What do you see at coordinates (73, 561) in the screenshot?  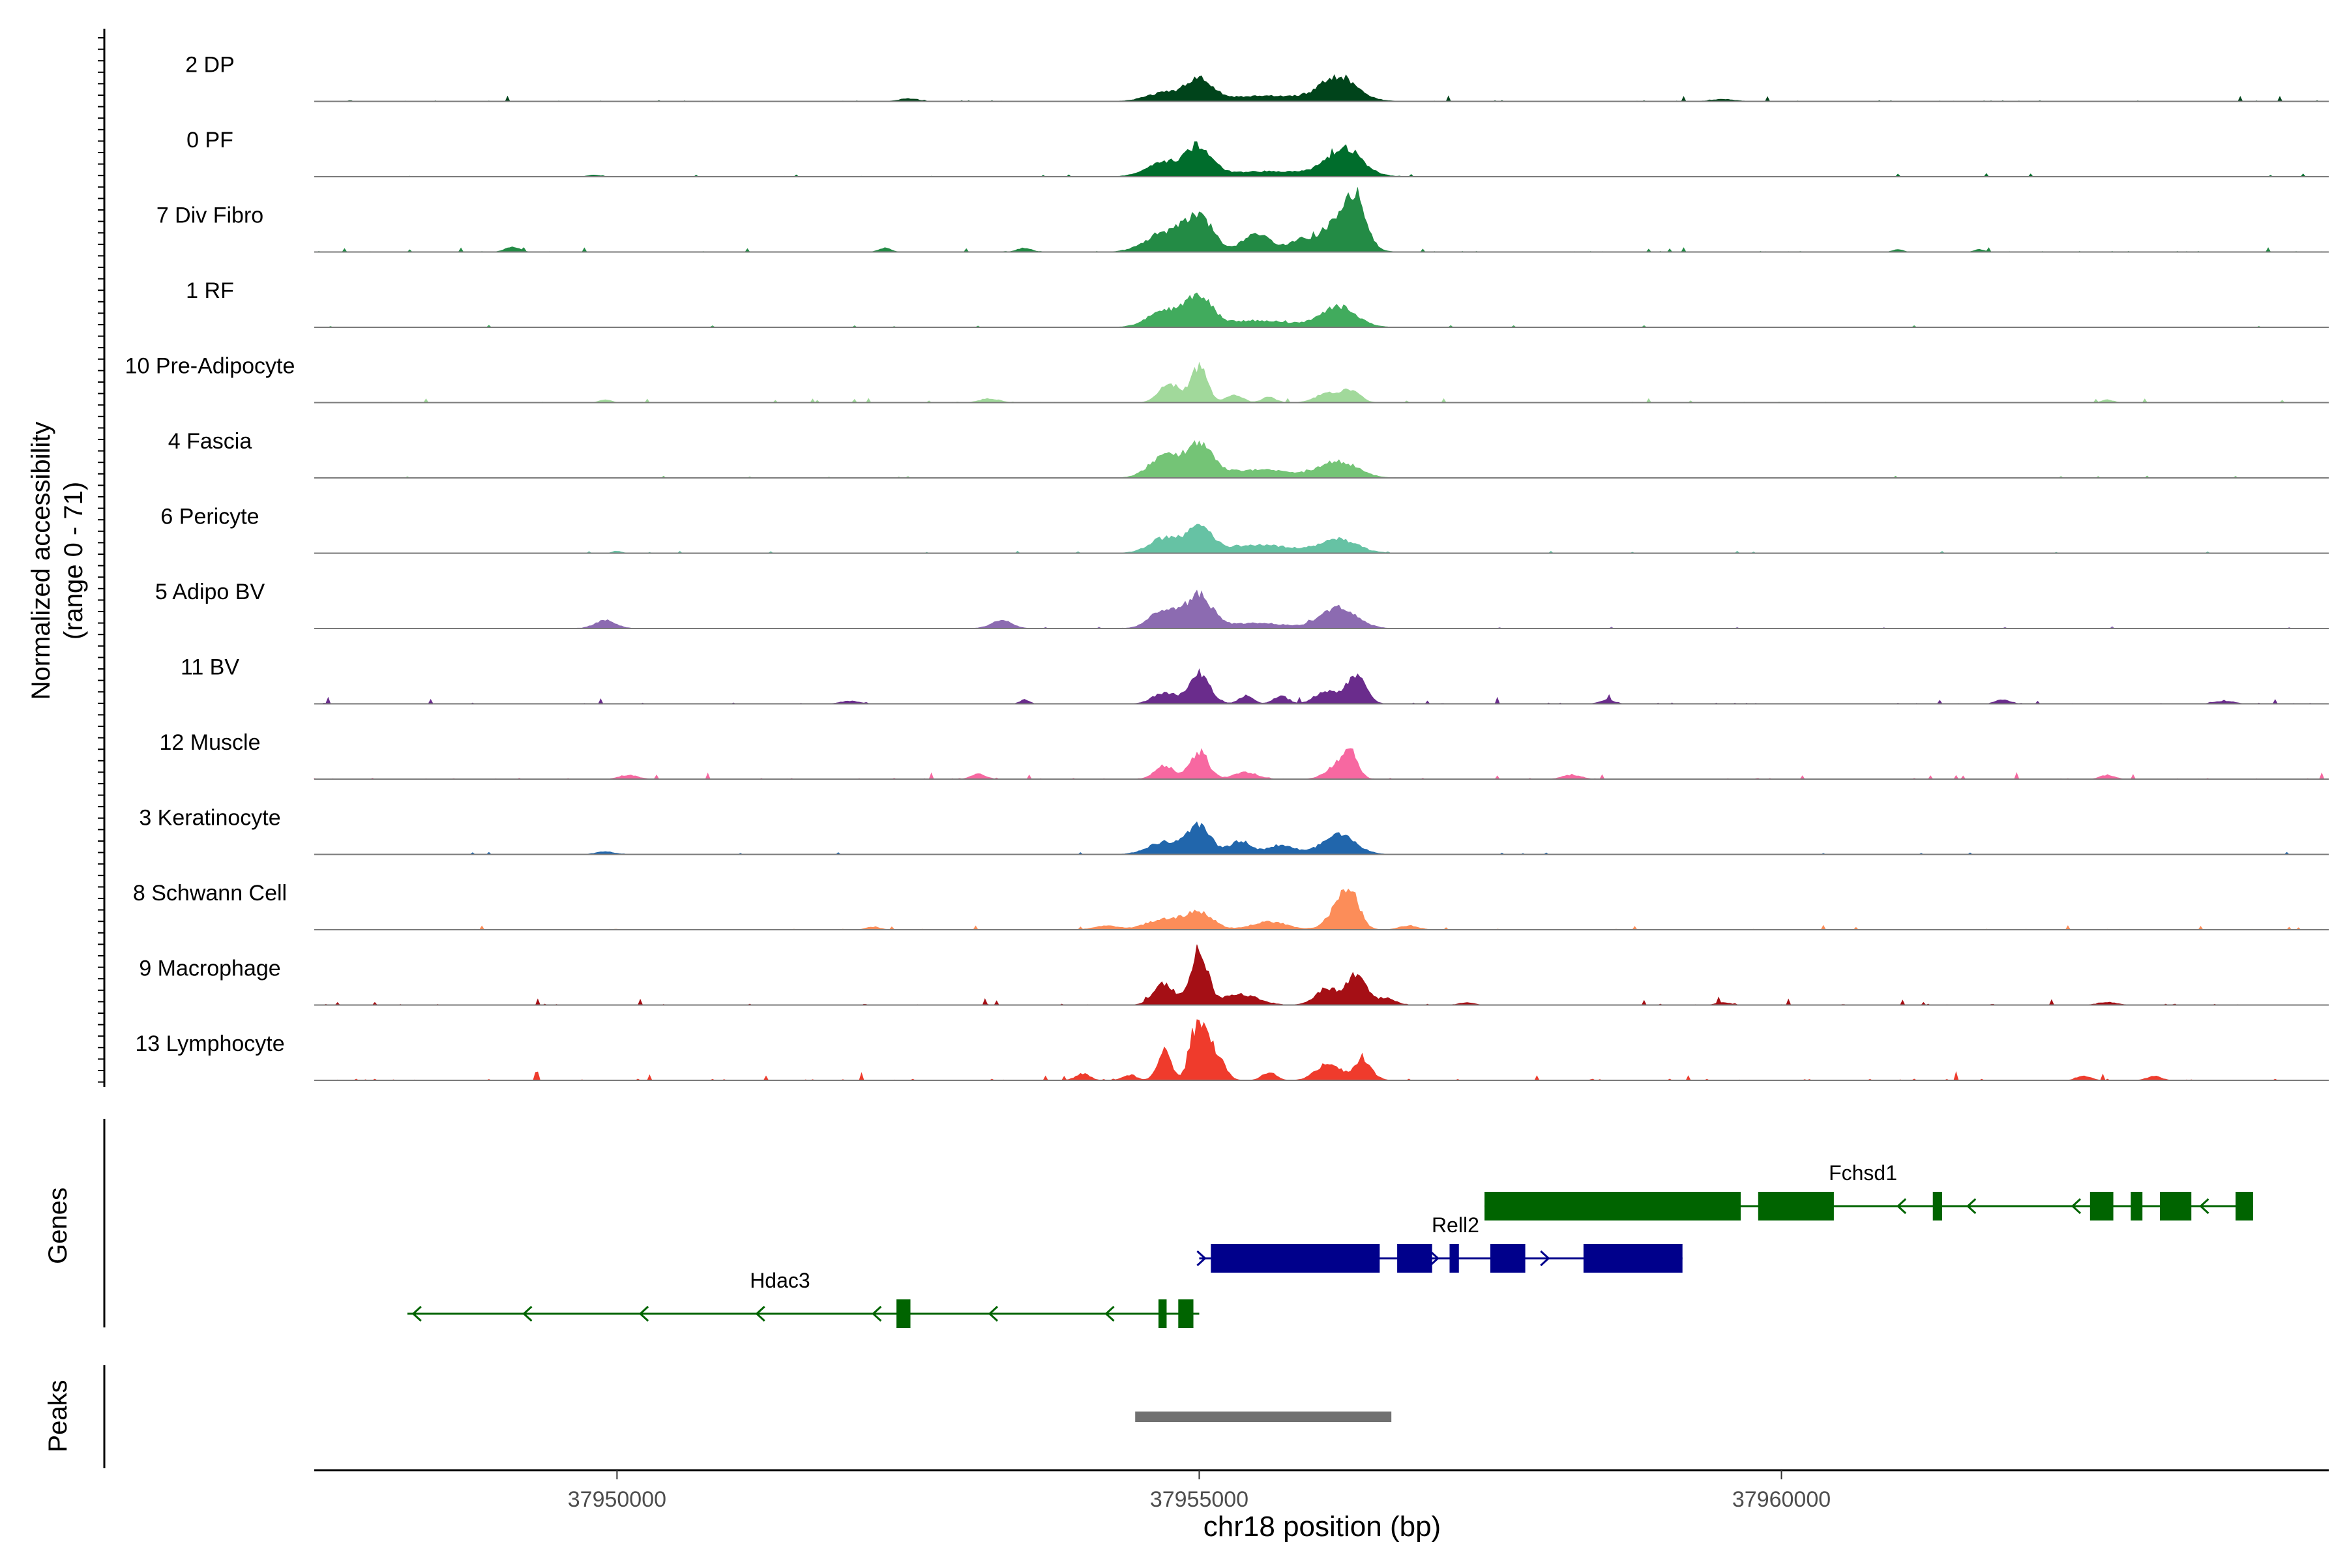 I see `y-axis-range-label: (range 0 - 71)` at bounding box center [73, 561].